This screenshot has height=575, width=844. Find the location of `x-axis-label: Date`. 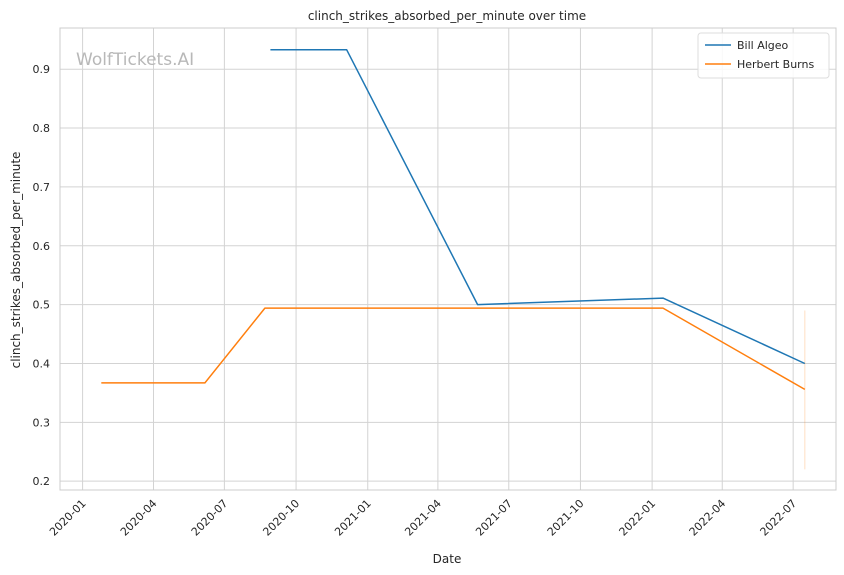

x-axis-label: Date is located at coordinates (447, 559).